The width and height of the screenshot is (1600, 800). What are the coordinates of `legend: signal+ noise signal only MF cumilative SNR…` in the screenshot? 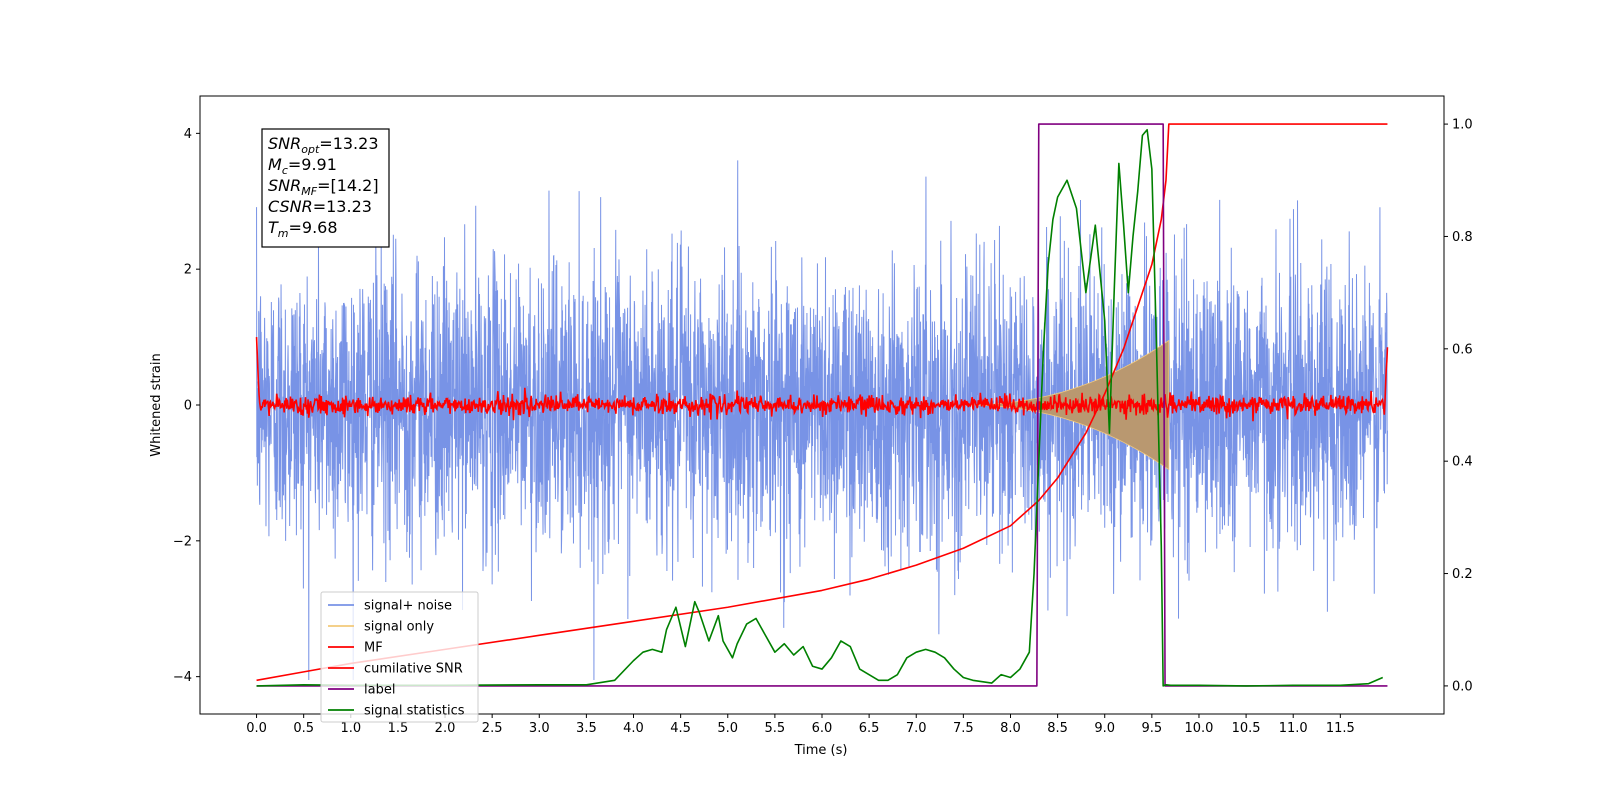 It's located at (399, 657).